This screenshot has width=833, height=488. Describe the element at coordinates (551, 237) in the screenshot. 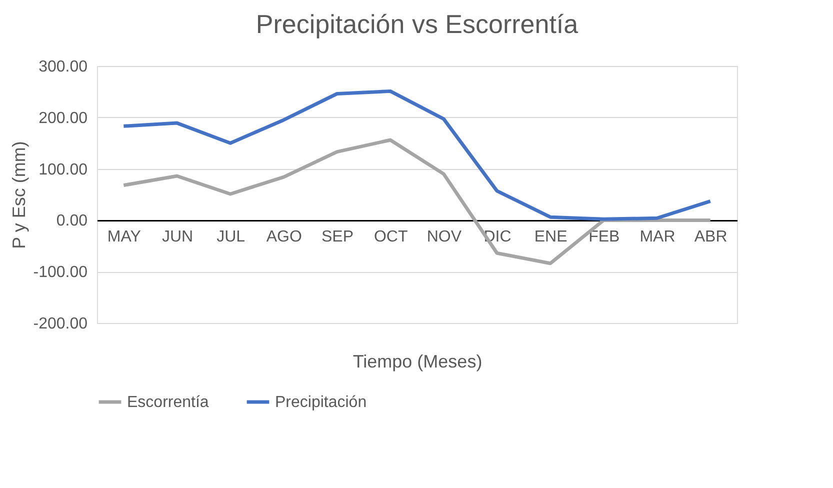

I see `x-tick-label: ENE` at that location.